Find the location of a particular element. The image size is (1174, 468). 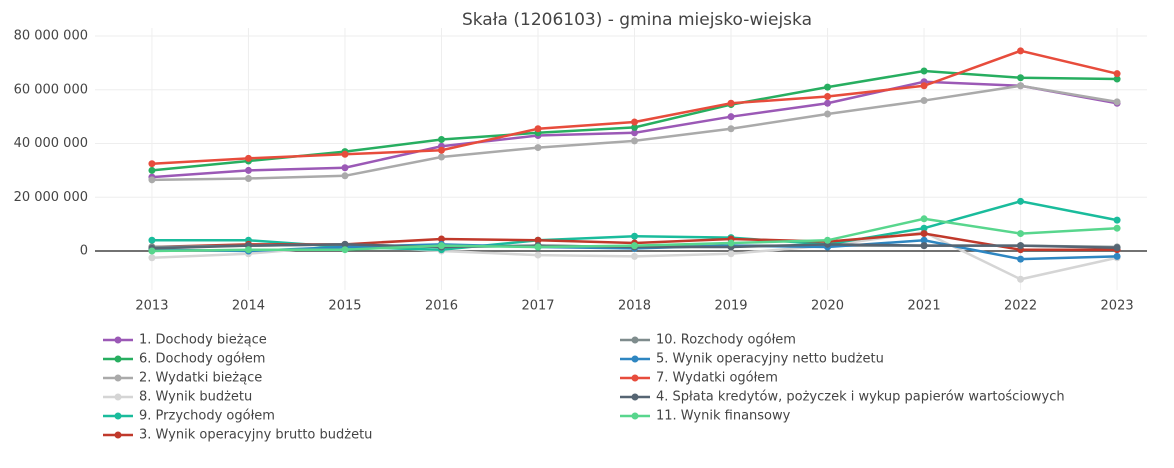

legend-label: 10. Rozchody ogółem is located at coordinates (726, 340).